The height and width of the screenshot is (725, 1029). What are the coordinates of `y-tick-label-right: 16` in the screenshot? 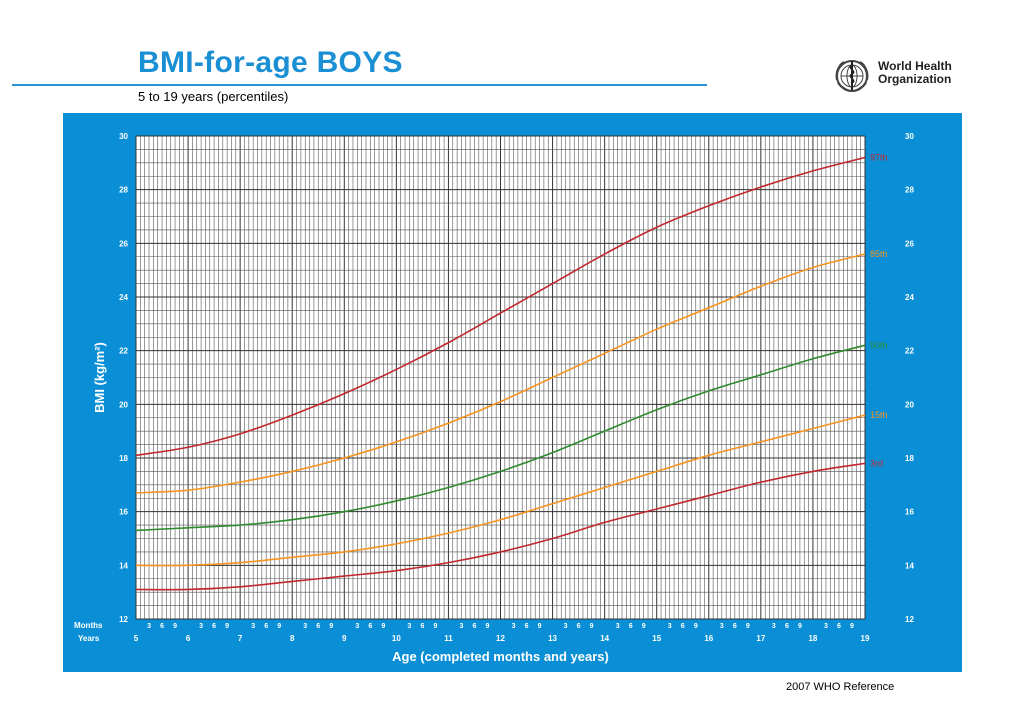 It's located at (909, 512).